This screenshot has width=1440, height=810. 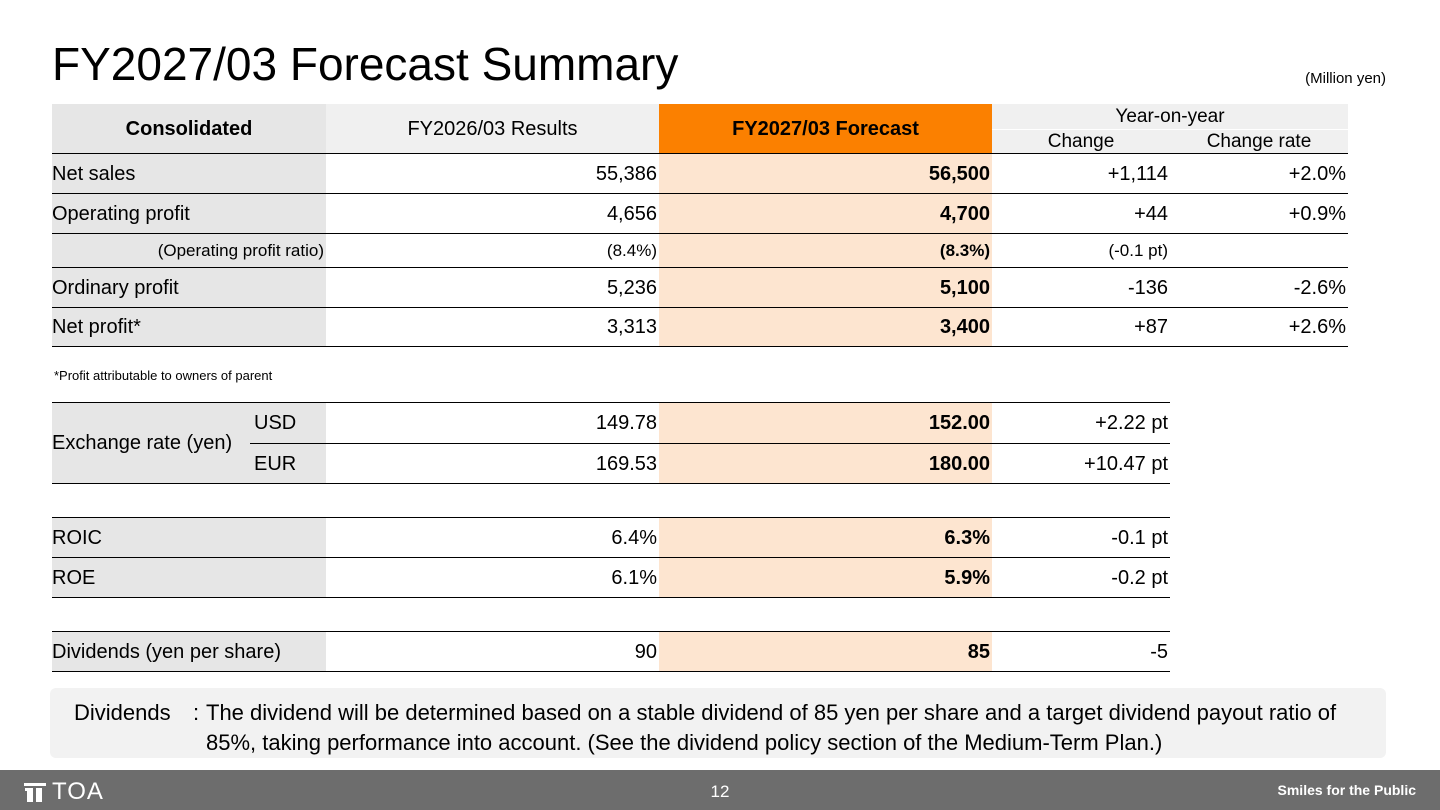 I want to click on page-title: FY2027/03 Forecast Summary, so click(x=365, y=64).